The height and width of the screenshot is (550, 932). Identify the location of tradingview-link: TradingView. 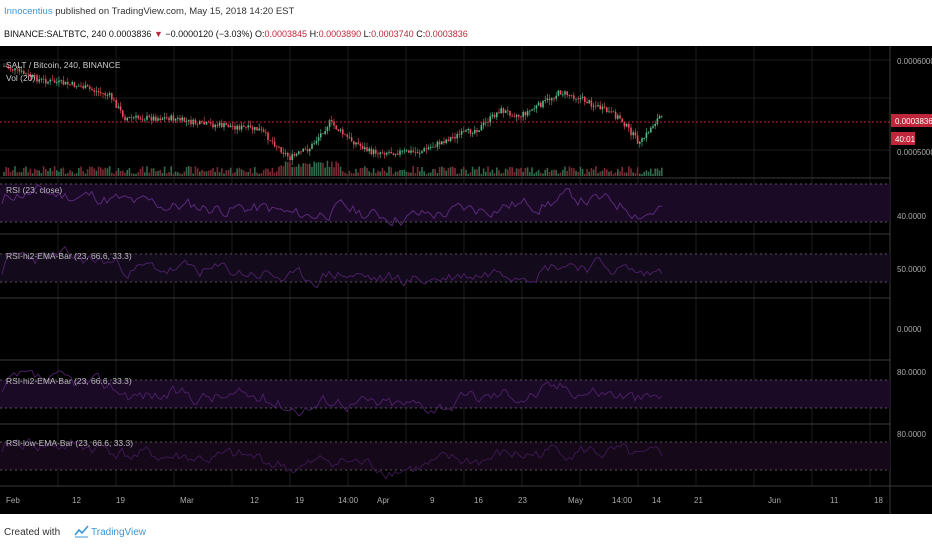
(119, 532).